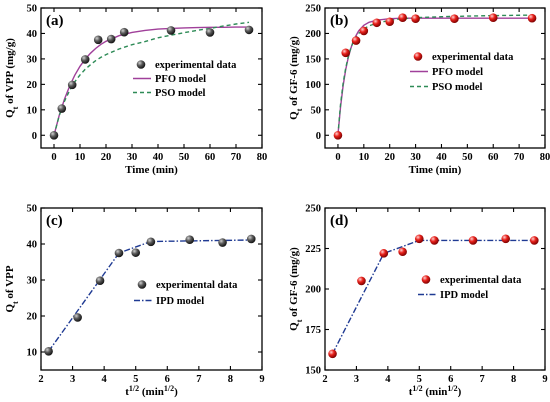 This screenshot has height=402, width=550. Describe the element at coordinates (313, 249) in the screenshot. I see `y-tick-label: 225` at that location.